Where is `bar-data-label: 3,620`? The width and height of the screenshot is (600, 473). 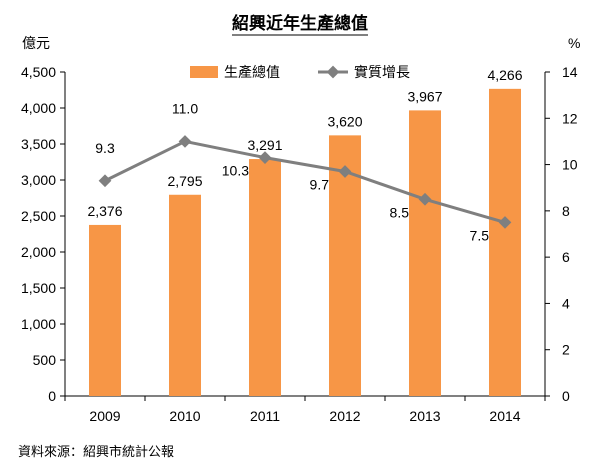 bar-data-label: 3,620 is located at coordinates (344, 121).